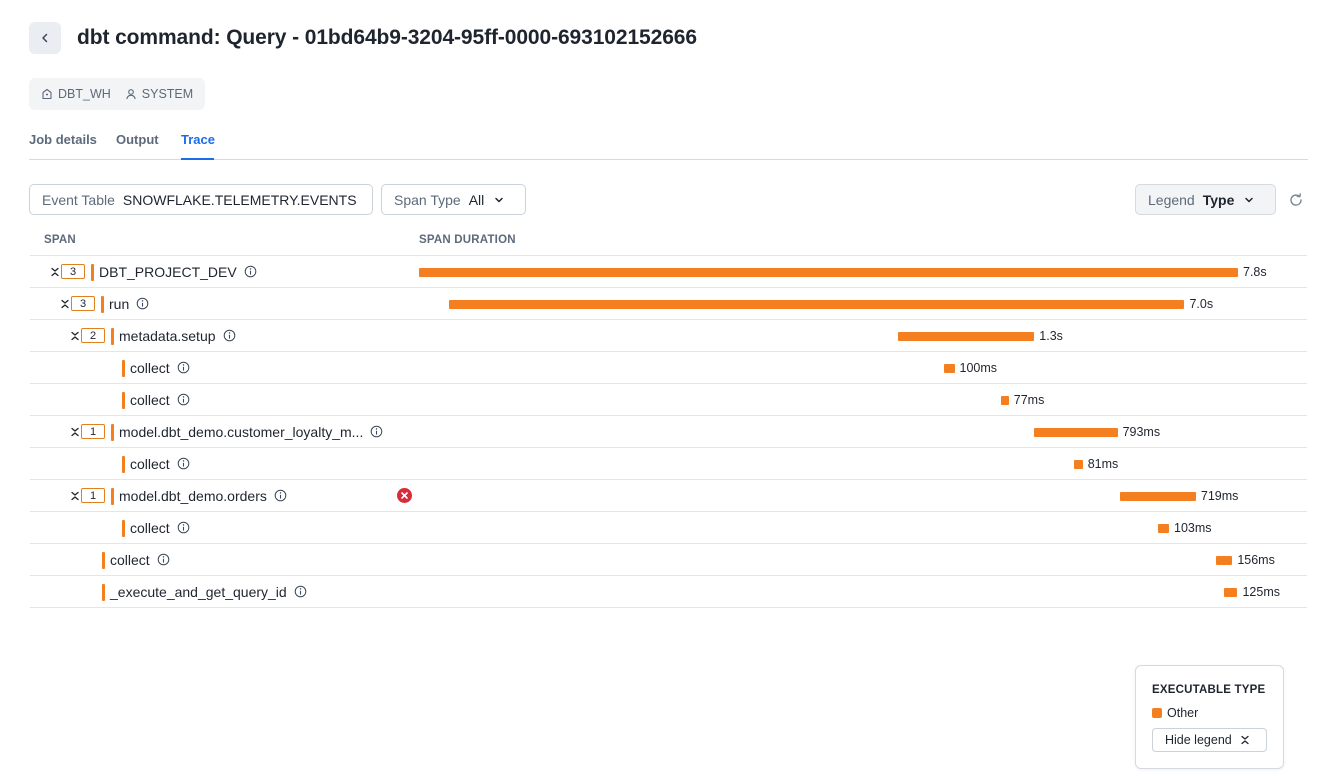  I want to click on trace-row: collect 81ms, so click(668, 464).